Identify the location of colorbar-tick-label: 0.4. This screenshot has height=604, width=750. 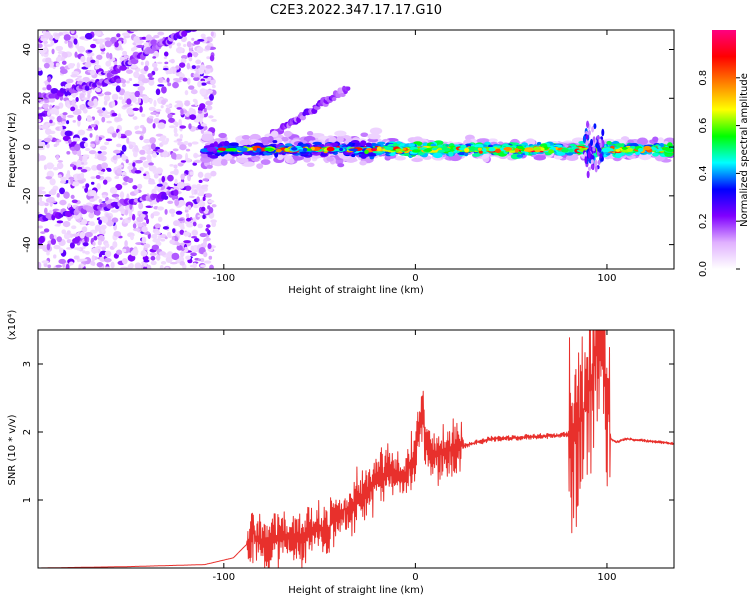
(703, 173).